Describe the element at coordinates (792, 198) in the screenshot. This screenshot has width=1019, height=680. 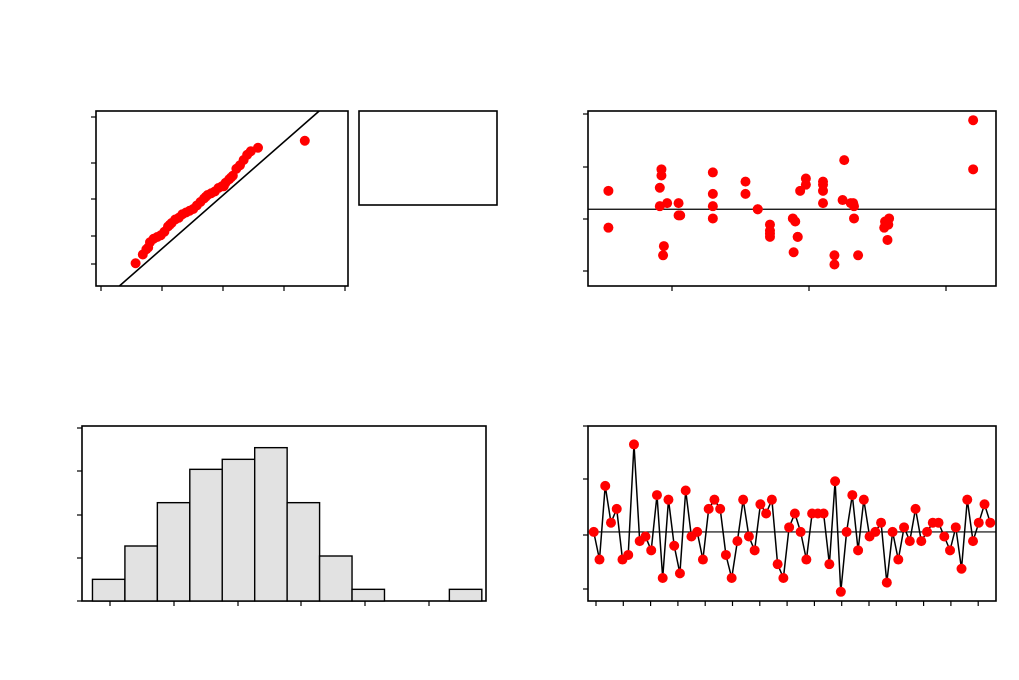
I see `fitted-plot-frame` at that location.